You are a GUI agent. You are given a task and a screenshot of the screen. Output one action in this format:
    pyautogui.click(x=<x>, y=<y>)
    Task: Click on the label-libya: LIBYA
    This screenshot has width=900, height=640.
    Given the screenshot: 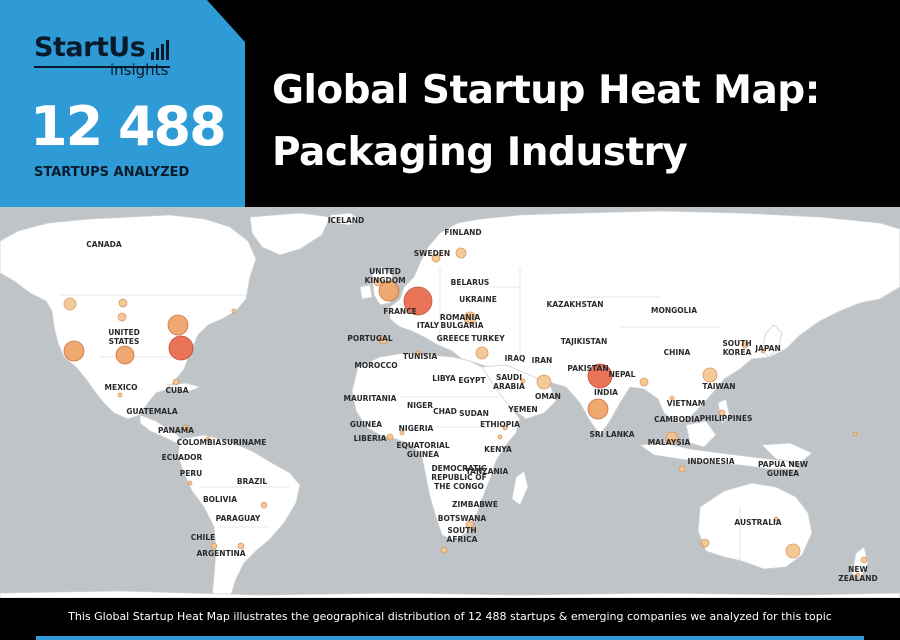 What is the action you would take?
    pyautogui.click(x=444, y=378)
    